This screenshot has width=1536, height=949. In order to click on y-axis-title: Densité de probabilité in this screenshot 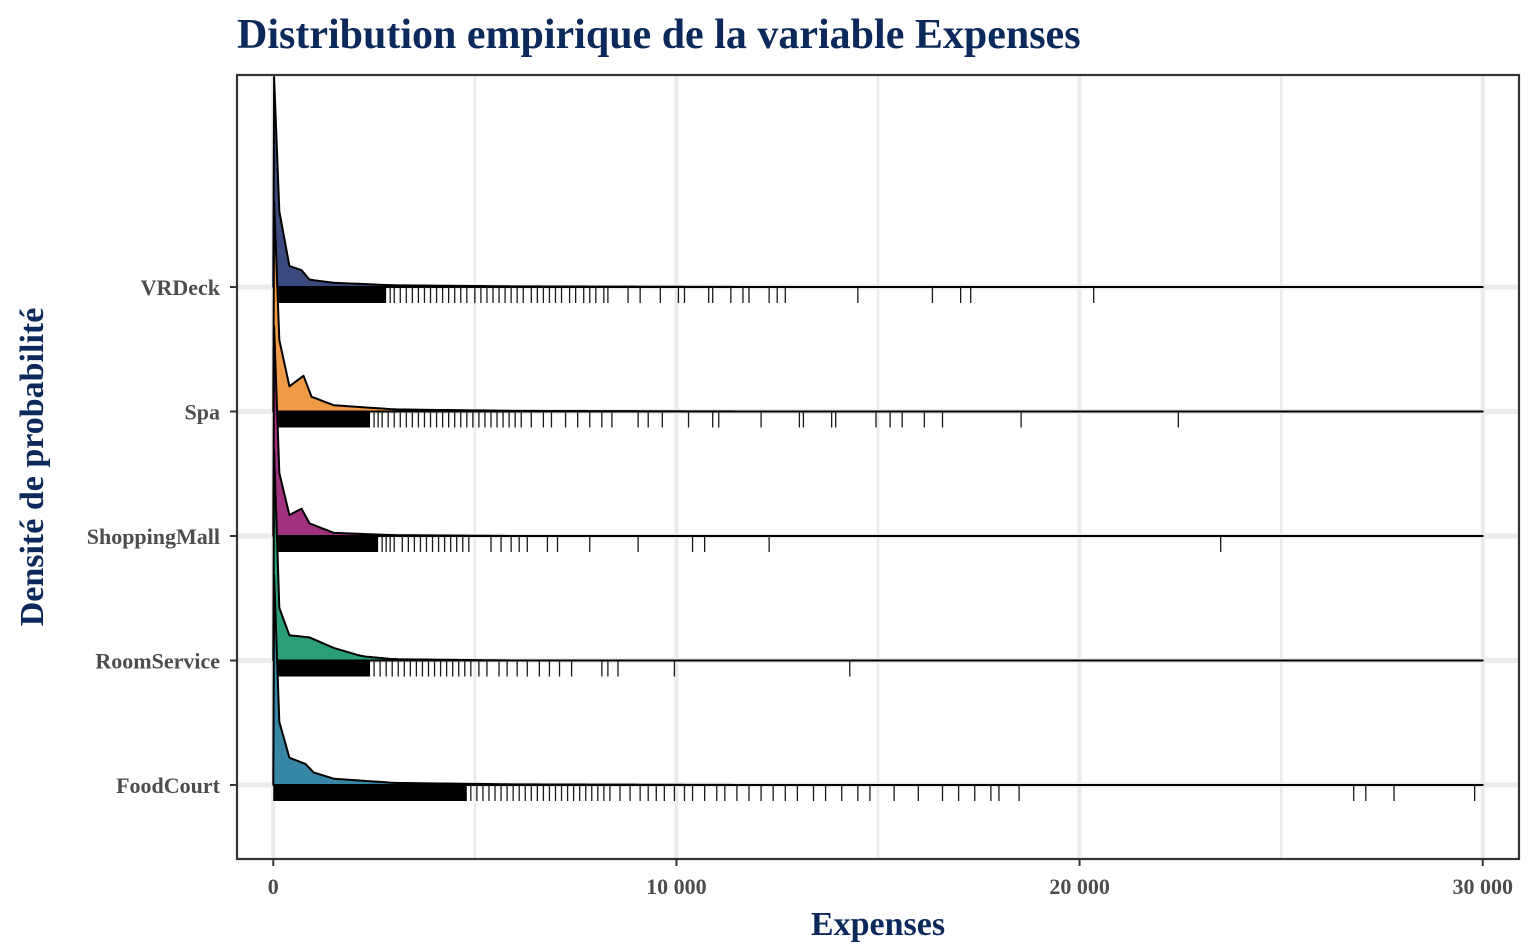, I will do `click(32, 467)`.